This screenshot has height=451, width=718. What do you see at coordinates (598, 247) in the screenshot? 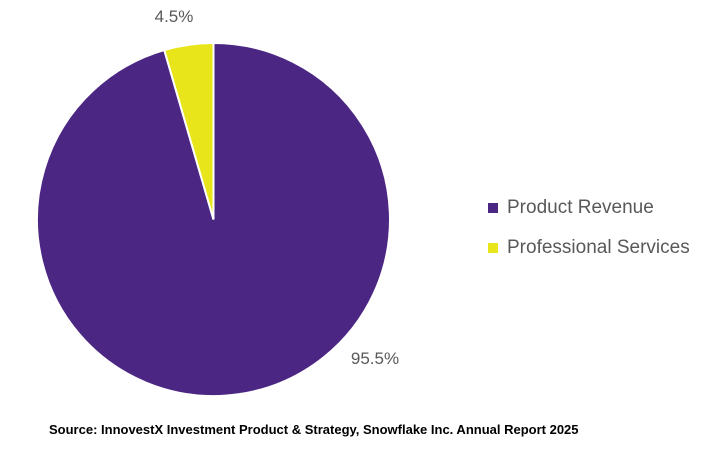
I see `legend-label: Professional Services` at bounding box center [598, 247].